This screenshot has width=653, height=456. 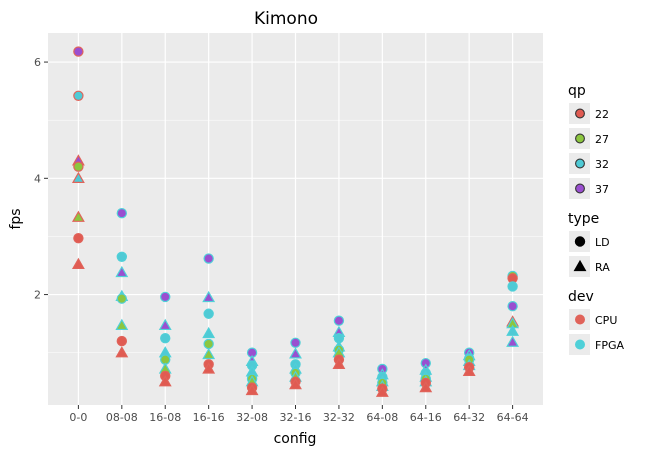 I want to click on chart-title: Kimono, so click(x=286, y=19).